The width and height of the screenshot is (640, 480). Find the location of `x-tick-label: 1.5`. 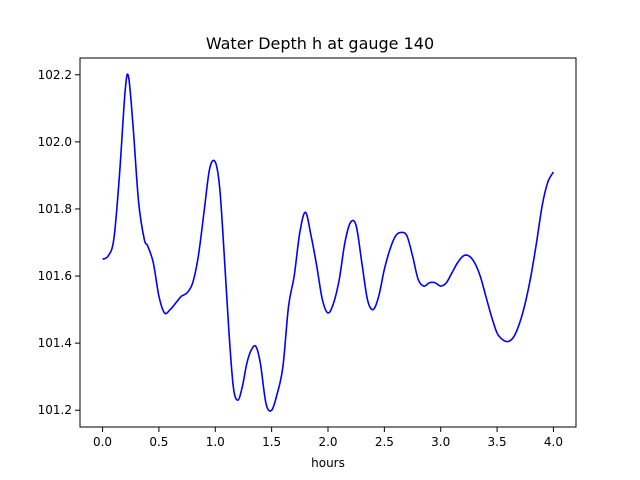

x-tick-label: 1.5 is located at coordinates (271, 442).